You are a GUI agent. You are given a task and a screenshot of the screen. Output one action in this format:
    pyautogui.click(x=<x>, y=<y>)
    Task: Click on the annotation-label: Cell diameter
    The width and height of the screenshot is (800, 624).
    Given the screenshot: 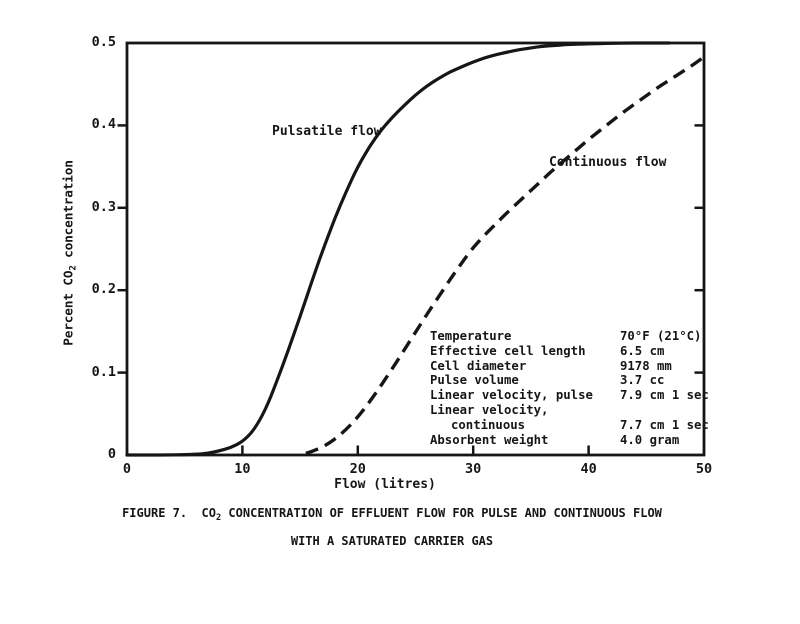 What is the action you would take?
    pyautogui.click(x=478, y=365)
    